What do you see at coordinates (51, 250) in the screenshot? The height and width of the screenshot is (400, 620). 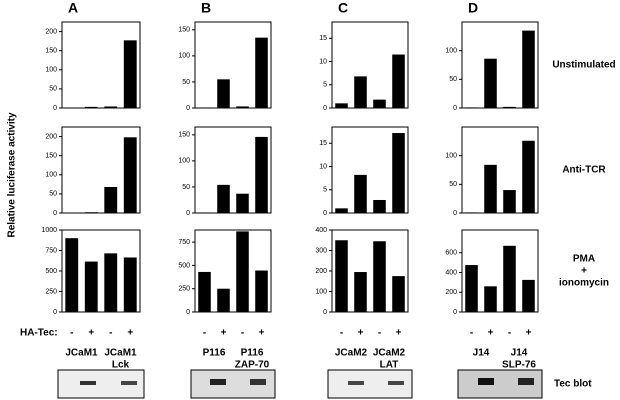 I see `y-tick-label: 750` at bounding box center [51, 250].